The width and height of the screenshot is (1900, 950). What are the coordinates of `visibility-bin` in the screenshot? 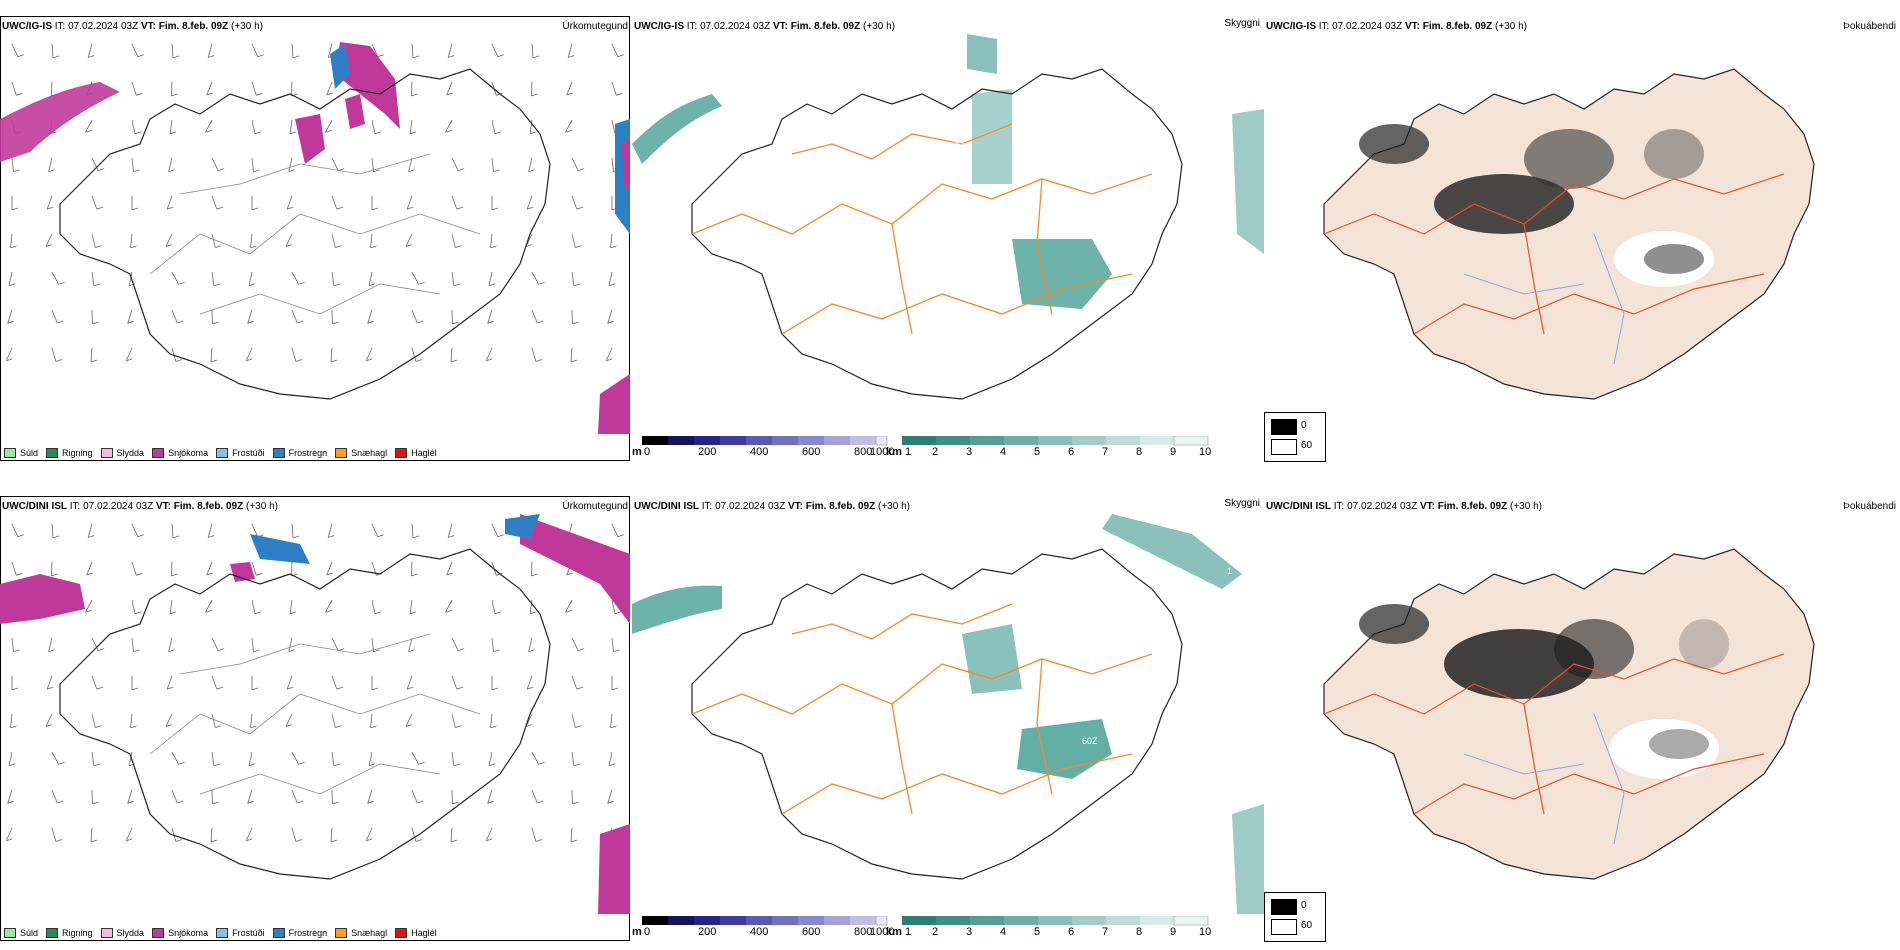 It's located at (1123, 440).